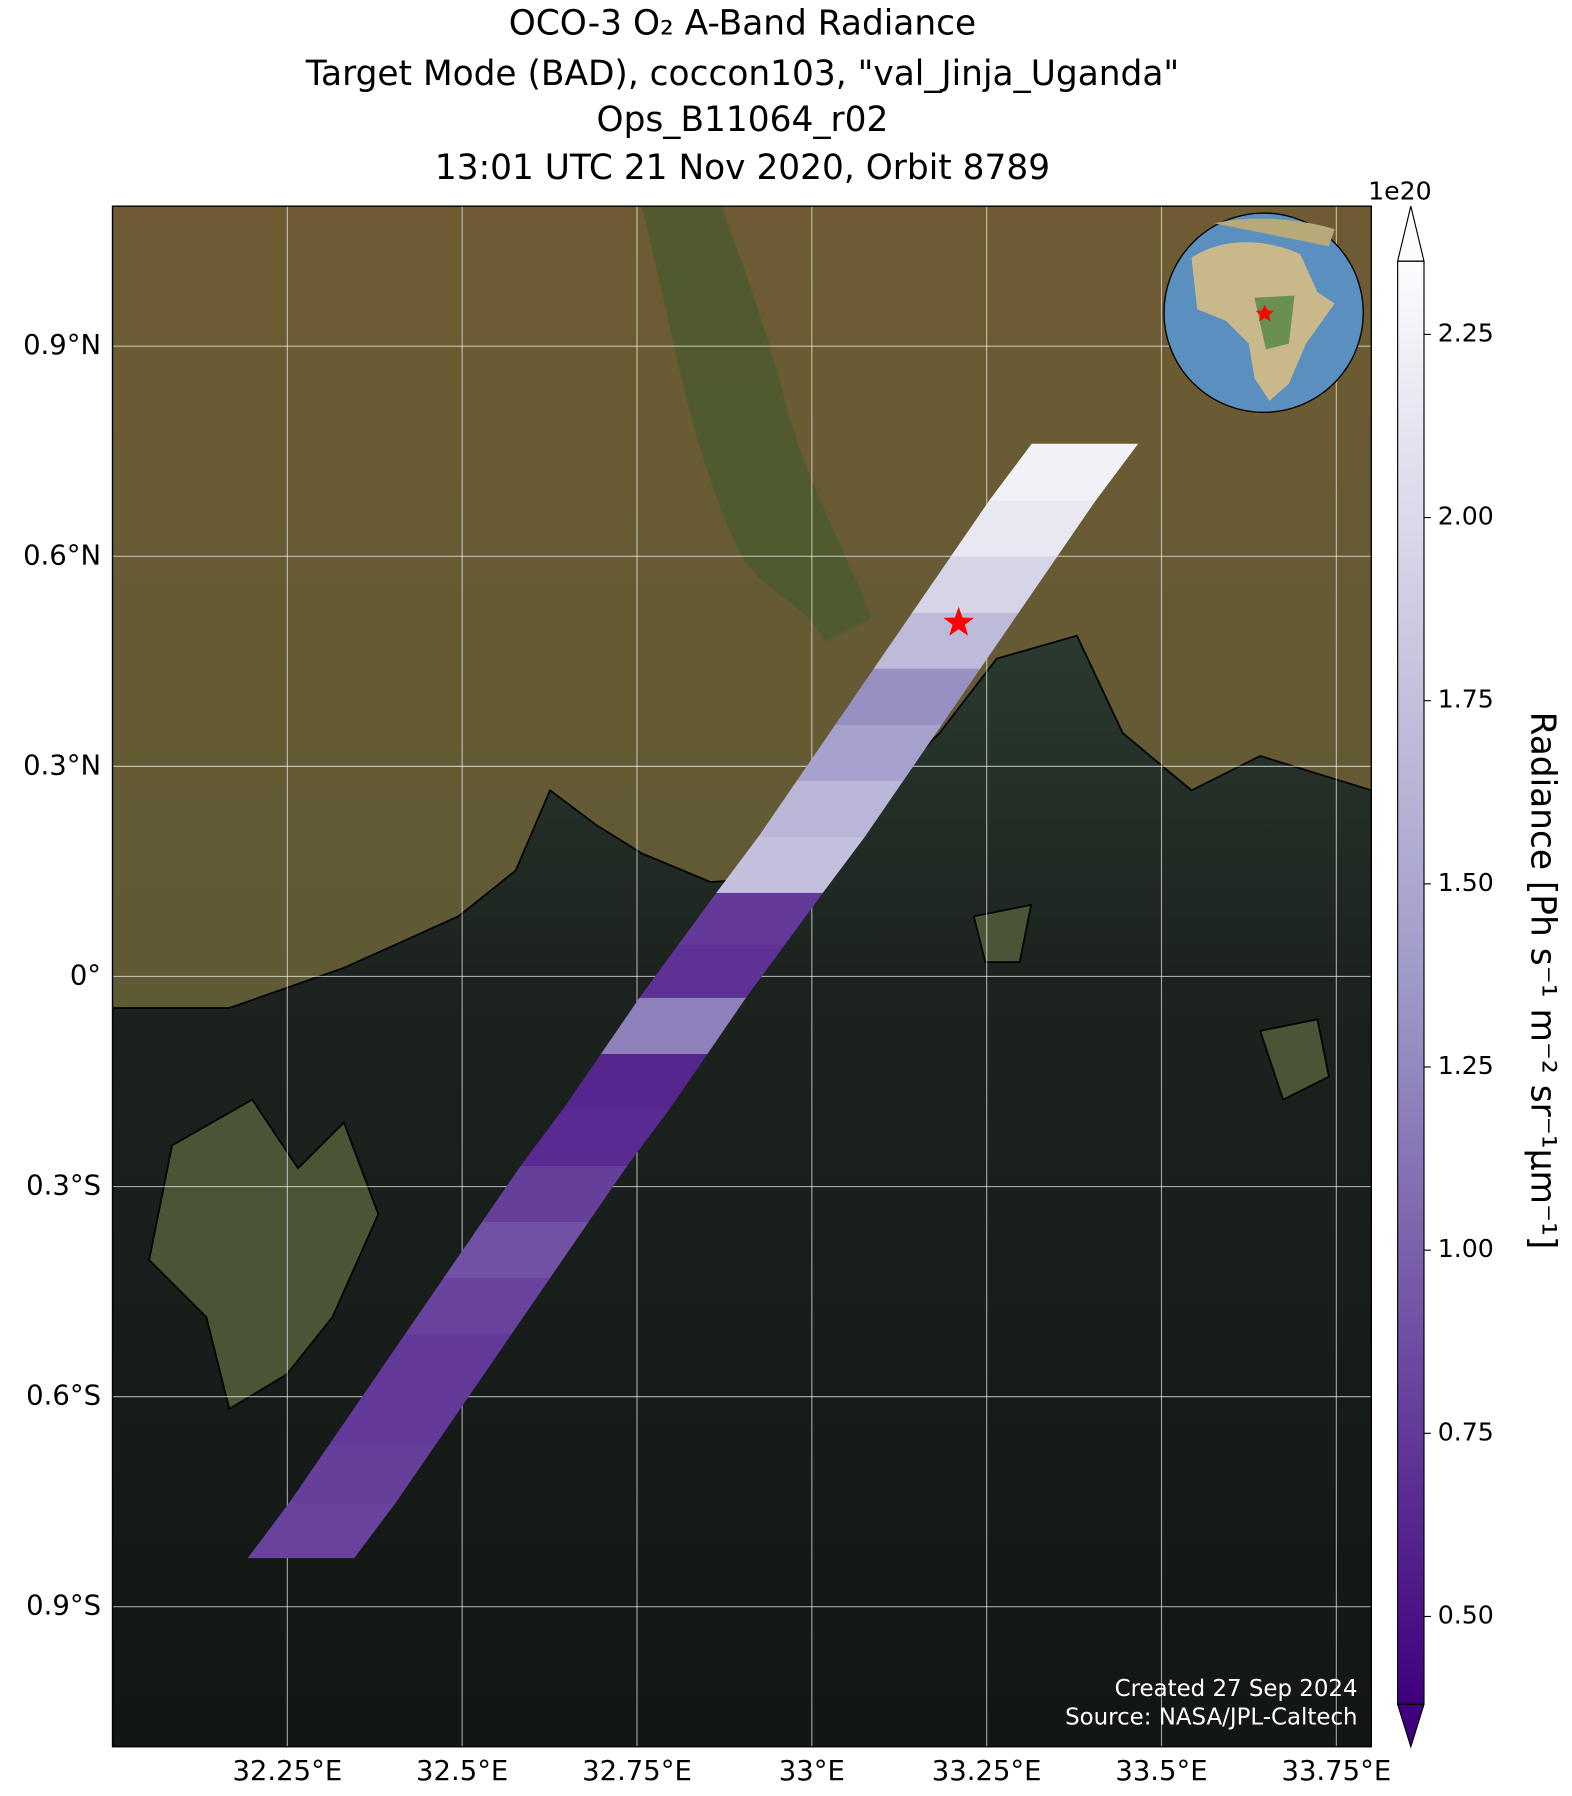  What do you see at coordinates (958, 621) in the screenshot?
I see `target-marker` at bounding box center [958, 621].